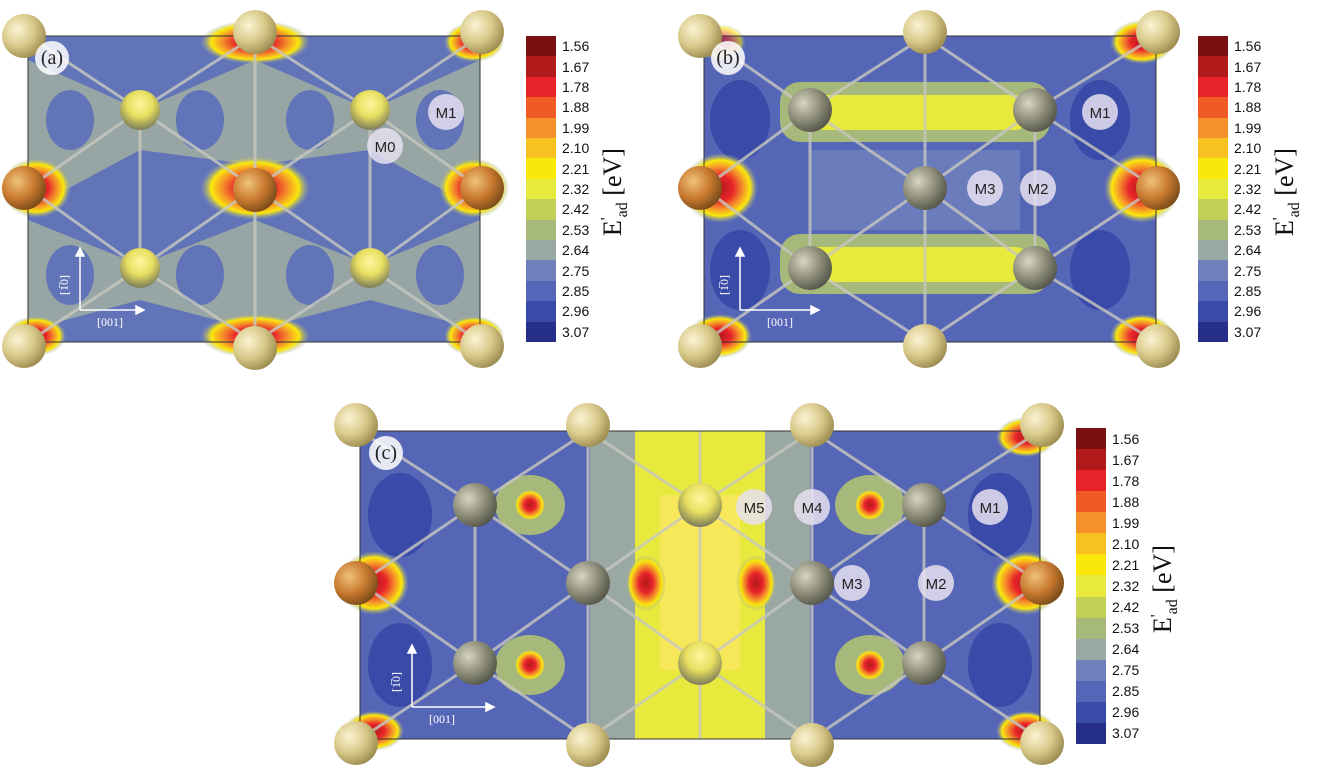 The width and height of the screenshot is (1342, 769). I want to click on colorbar-tick-label: 2.75, so click(1248, 270).